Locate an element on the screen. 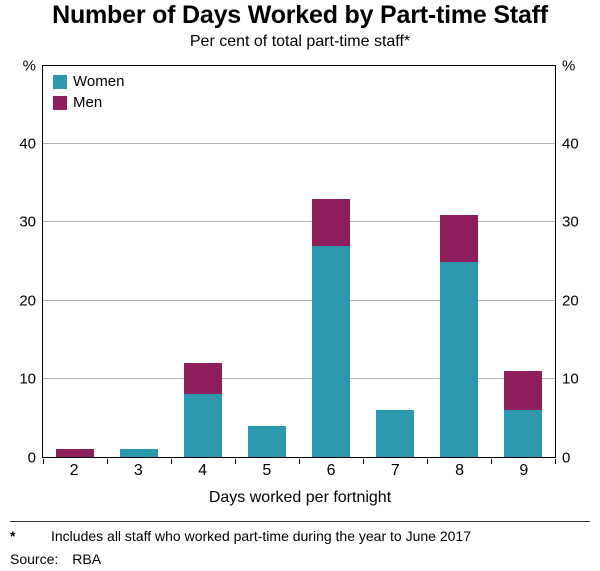  x-axis-title: Days worked per fortnight is located at coordinates (300, 497).